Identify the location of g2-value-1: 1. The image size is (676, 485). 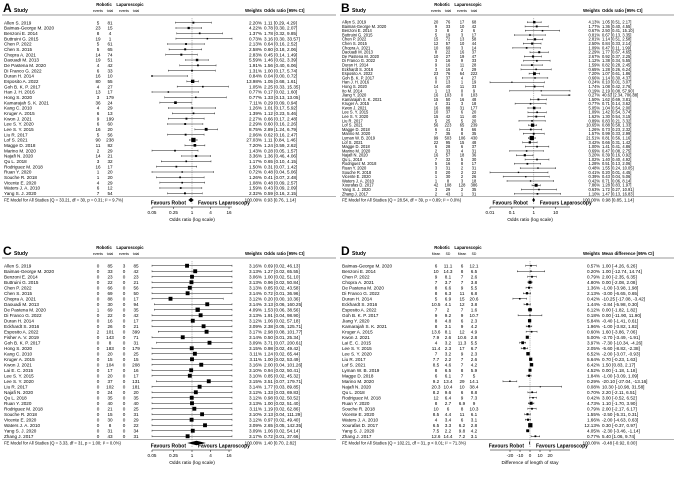
(462, 193).